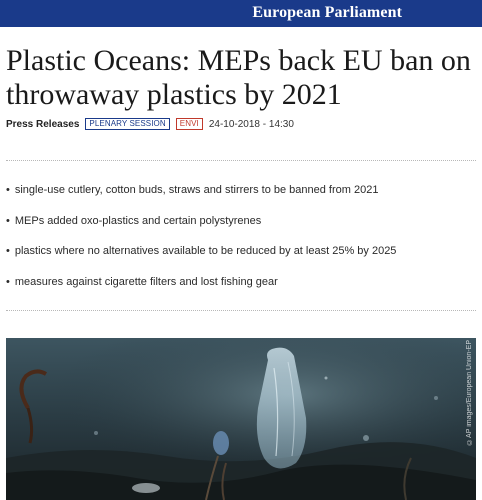 This screenshot has width=482, height=500. I want to click on divider-top, so click(241, 160).